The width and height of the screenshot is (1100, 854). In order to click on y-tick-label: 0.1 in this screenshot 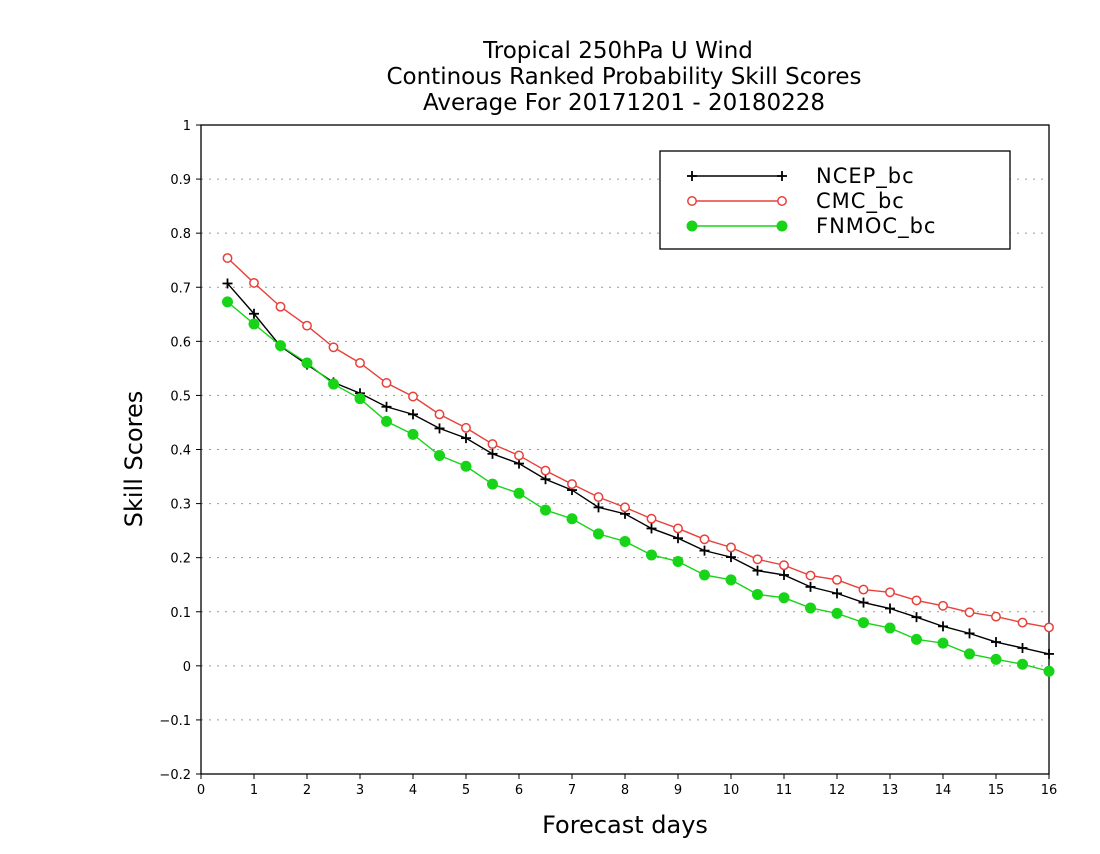, I will do `click(180, 613)`.